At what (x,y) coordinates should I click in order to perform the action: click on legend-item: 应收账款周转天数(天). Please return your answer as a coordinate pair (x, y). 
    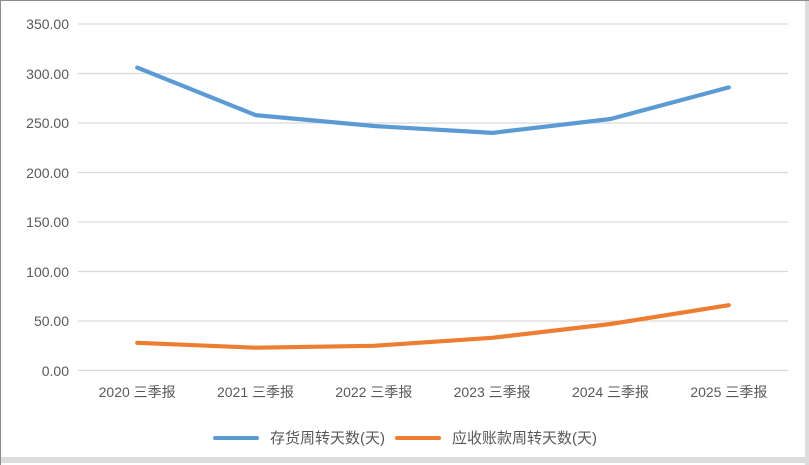
    Looking at the image, I should click on (496, 437).